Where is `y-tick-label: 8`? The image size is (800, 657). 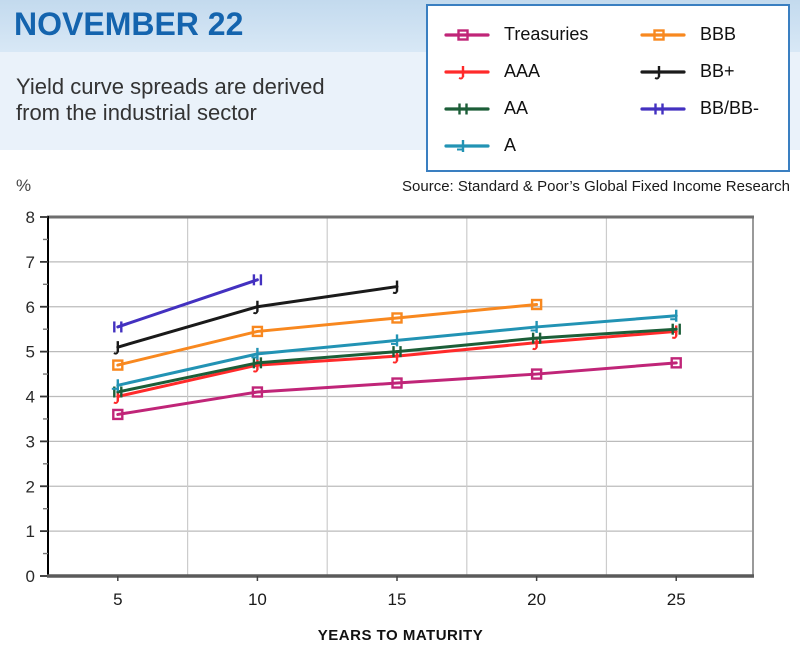
y-tick-label: 8 is located at coordinates (30, 217).